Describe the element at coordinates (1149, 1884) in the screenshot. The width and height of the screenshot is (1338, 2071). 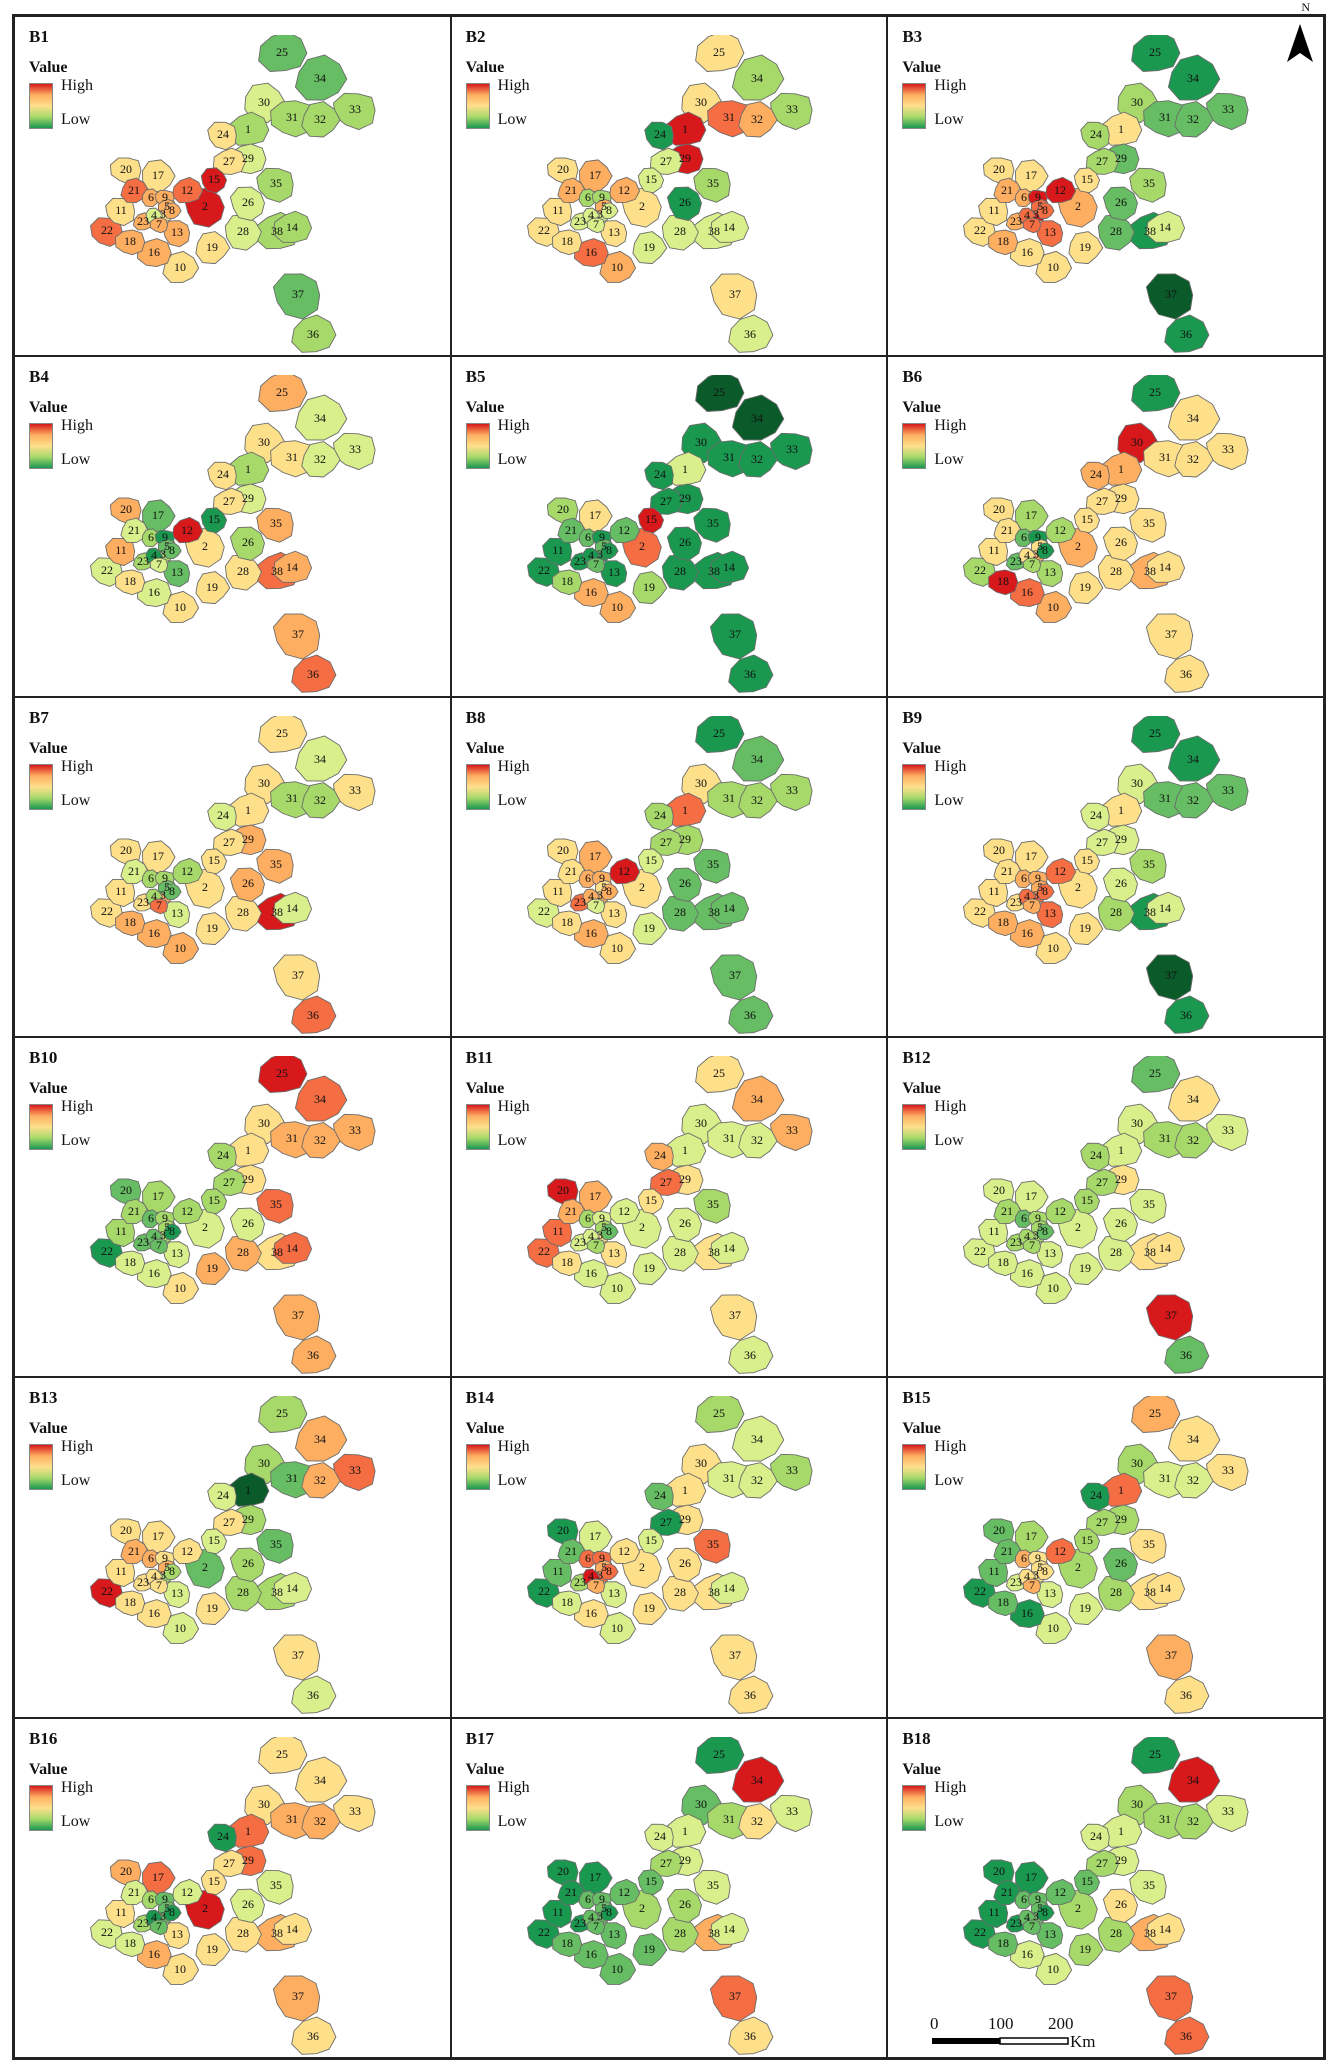
I see `region-label-35: 35` at that location.